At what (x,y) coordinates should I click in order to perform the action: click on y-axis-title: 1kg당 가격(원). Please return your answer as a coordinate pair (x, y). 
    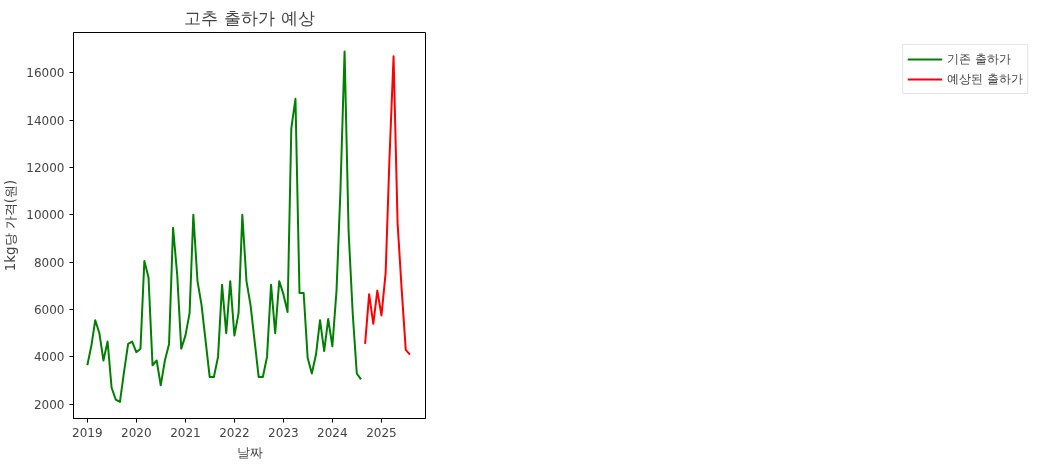
    Looking at the image, I should click on (11, 225).